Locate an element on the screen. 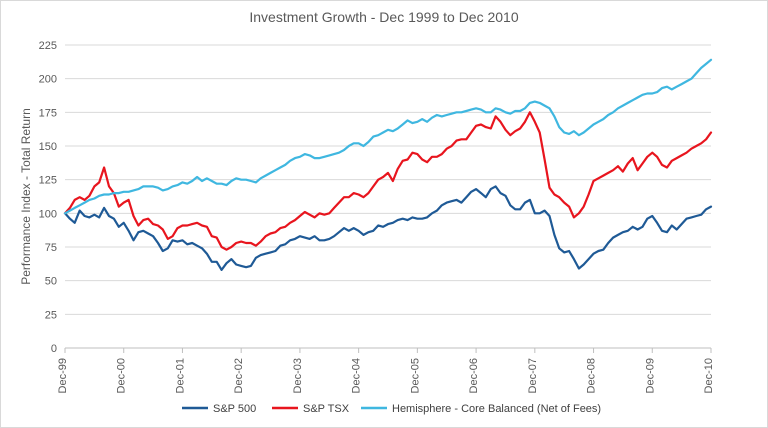  y-tick-label: 175 is located at coordinates (48, 113).